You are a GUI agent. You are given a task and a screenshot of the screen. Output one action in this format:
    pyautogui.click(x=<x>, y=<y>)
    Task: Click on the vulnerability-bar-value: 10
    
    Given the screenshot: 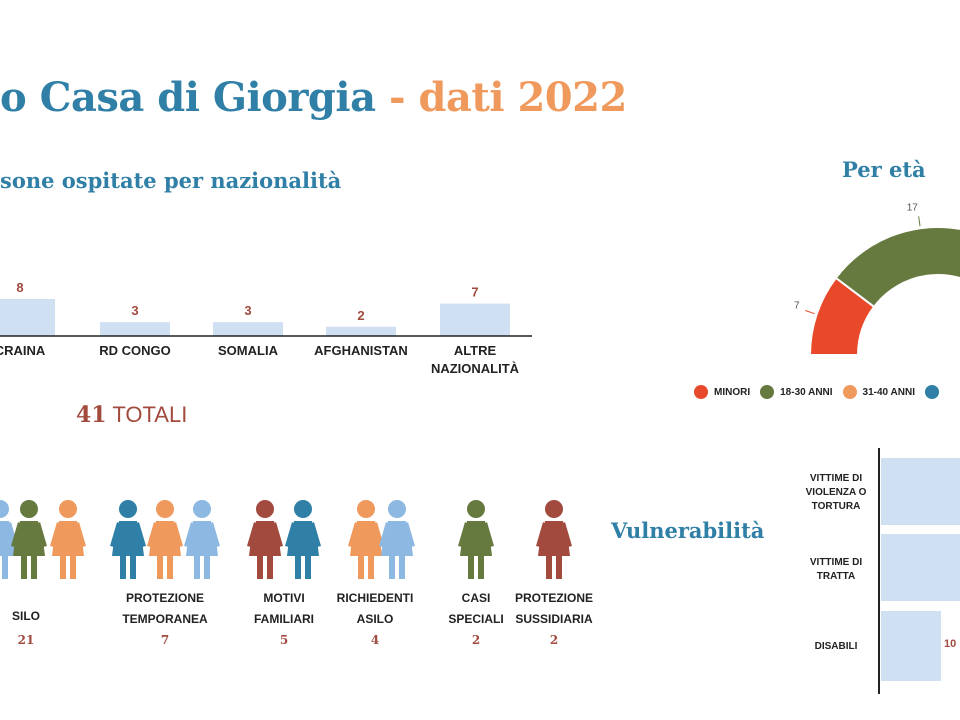 What is the action you would take?
    pyautogui.click(x=950, y=644)
    